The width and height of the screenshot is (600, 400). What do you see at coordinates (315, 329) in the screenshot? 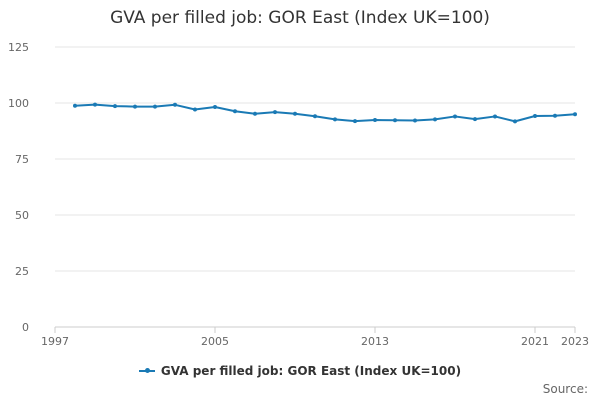
I see `x-axis` at bounding box center [315, 329].